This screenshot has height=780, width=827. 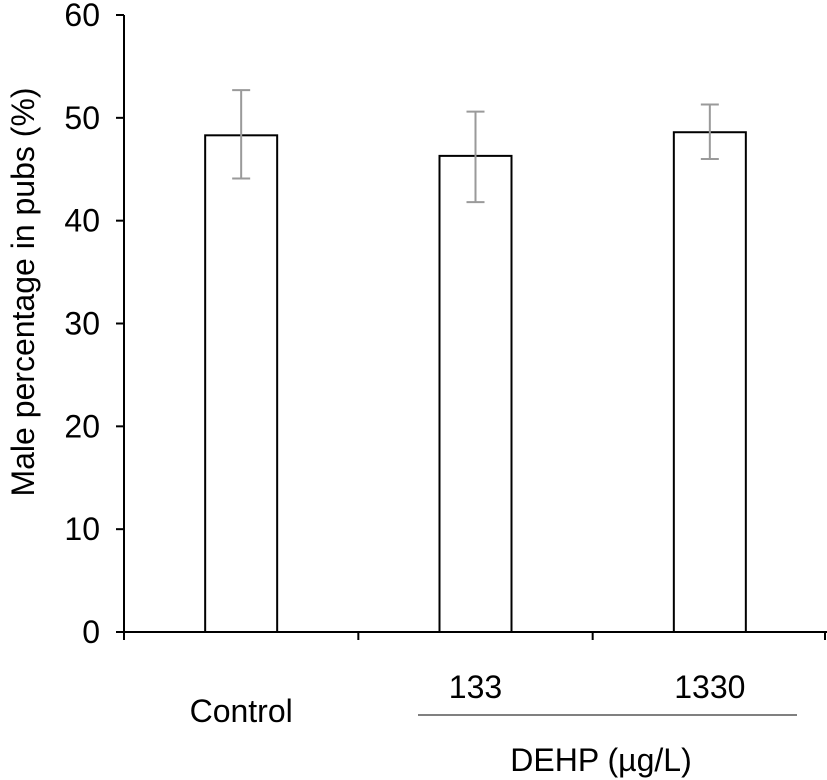 I want to click on y-tick-label: 50, so click(x=82, y=118).